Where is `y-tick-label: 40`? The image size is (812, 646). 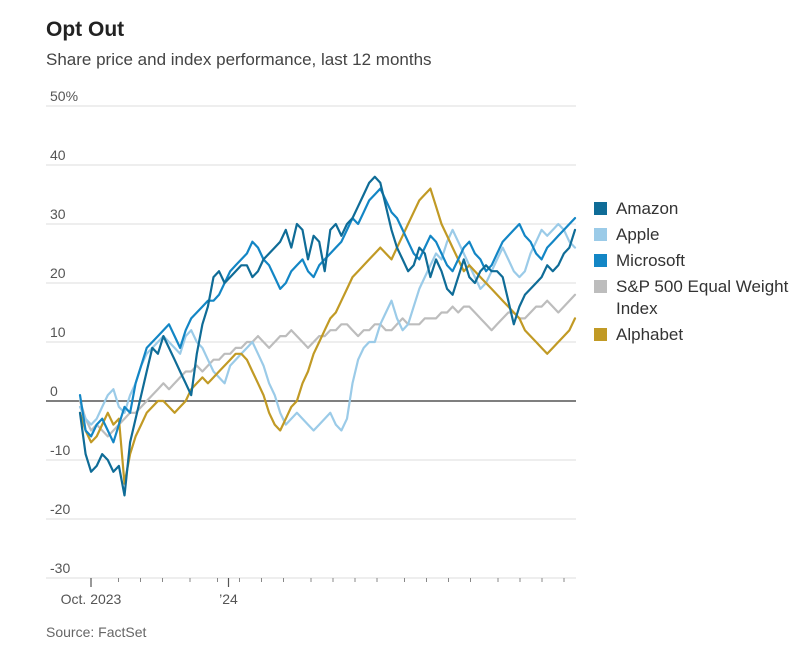
y-tick-label: 40 is located at coordinates (58, 155).